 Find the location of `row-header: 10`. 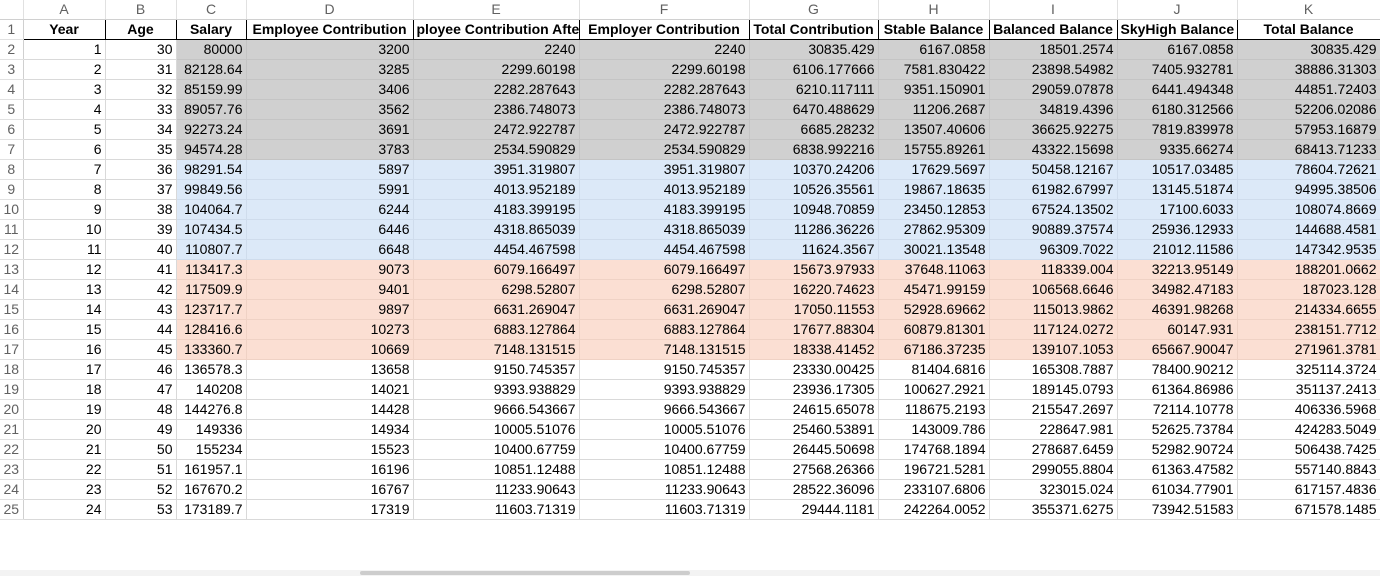

row-header: 10 is located at coordinates (12, 209).